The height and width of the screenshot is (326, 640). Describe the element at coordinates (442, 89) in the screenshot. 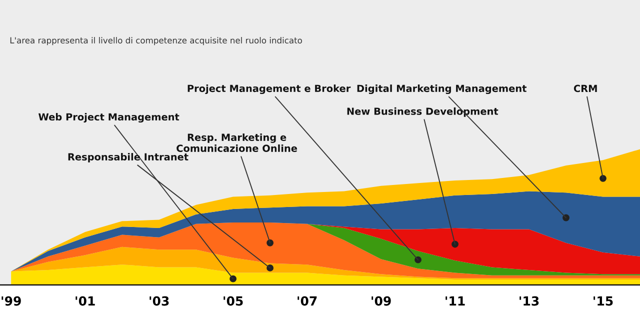

I see `text: Digital Marketing Management` at that location.